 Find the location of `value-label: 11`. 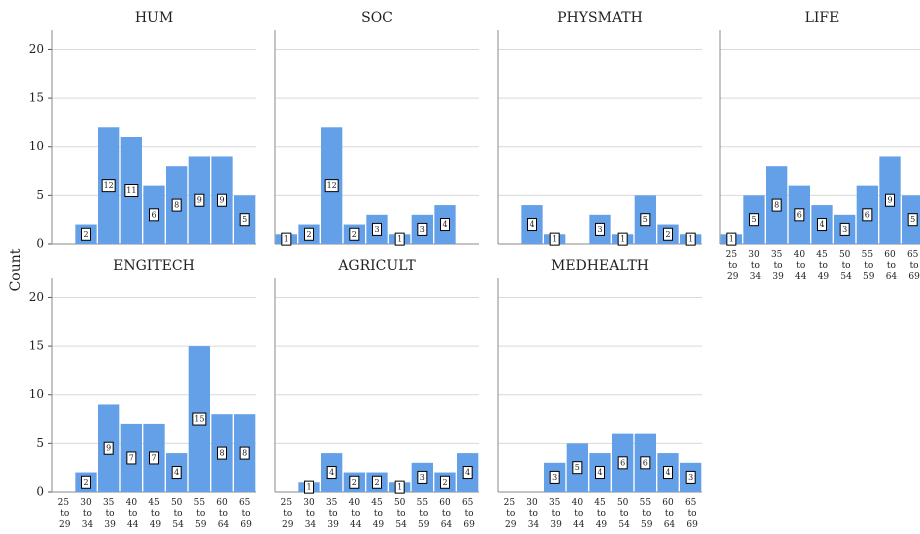

value-label: 11 is located at coordinates (131, 190).